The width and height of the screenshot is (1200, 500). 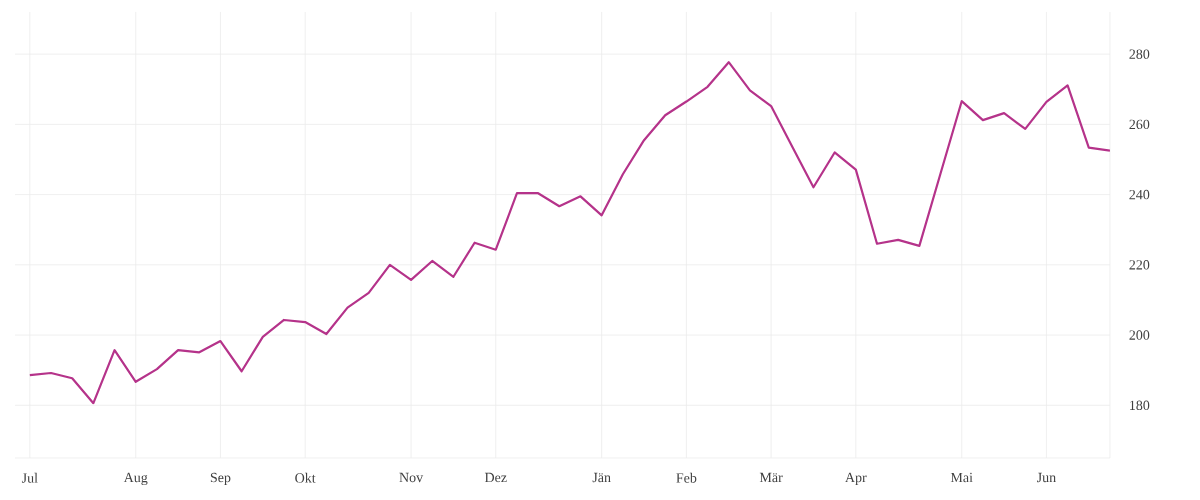 I want to click on x-tick-label: Dez, so click(x=495, y=477).